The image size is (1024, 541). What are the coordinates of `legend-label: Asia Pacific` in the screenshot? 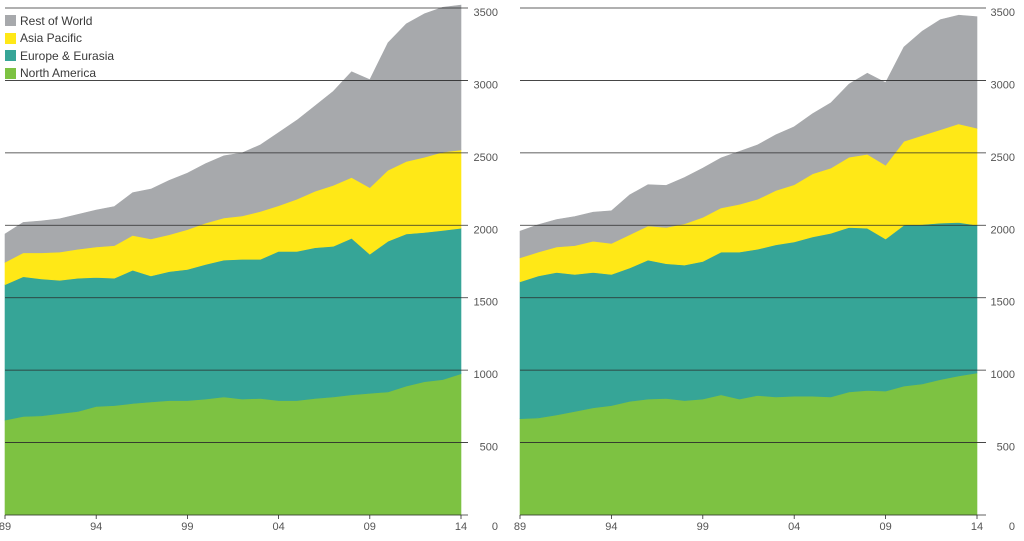 It's located at (51, 38).